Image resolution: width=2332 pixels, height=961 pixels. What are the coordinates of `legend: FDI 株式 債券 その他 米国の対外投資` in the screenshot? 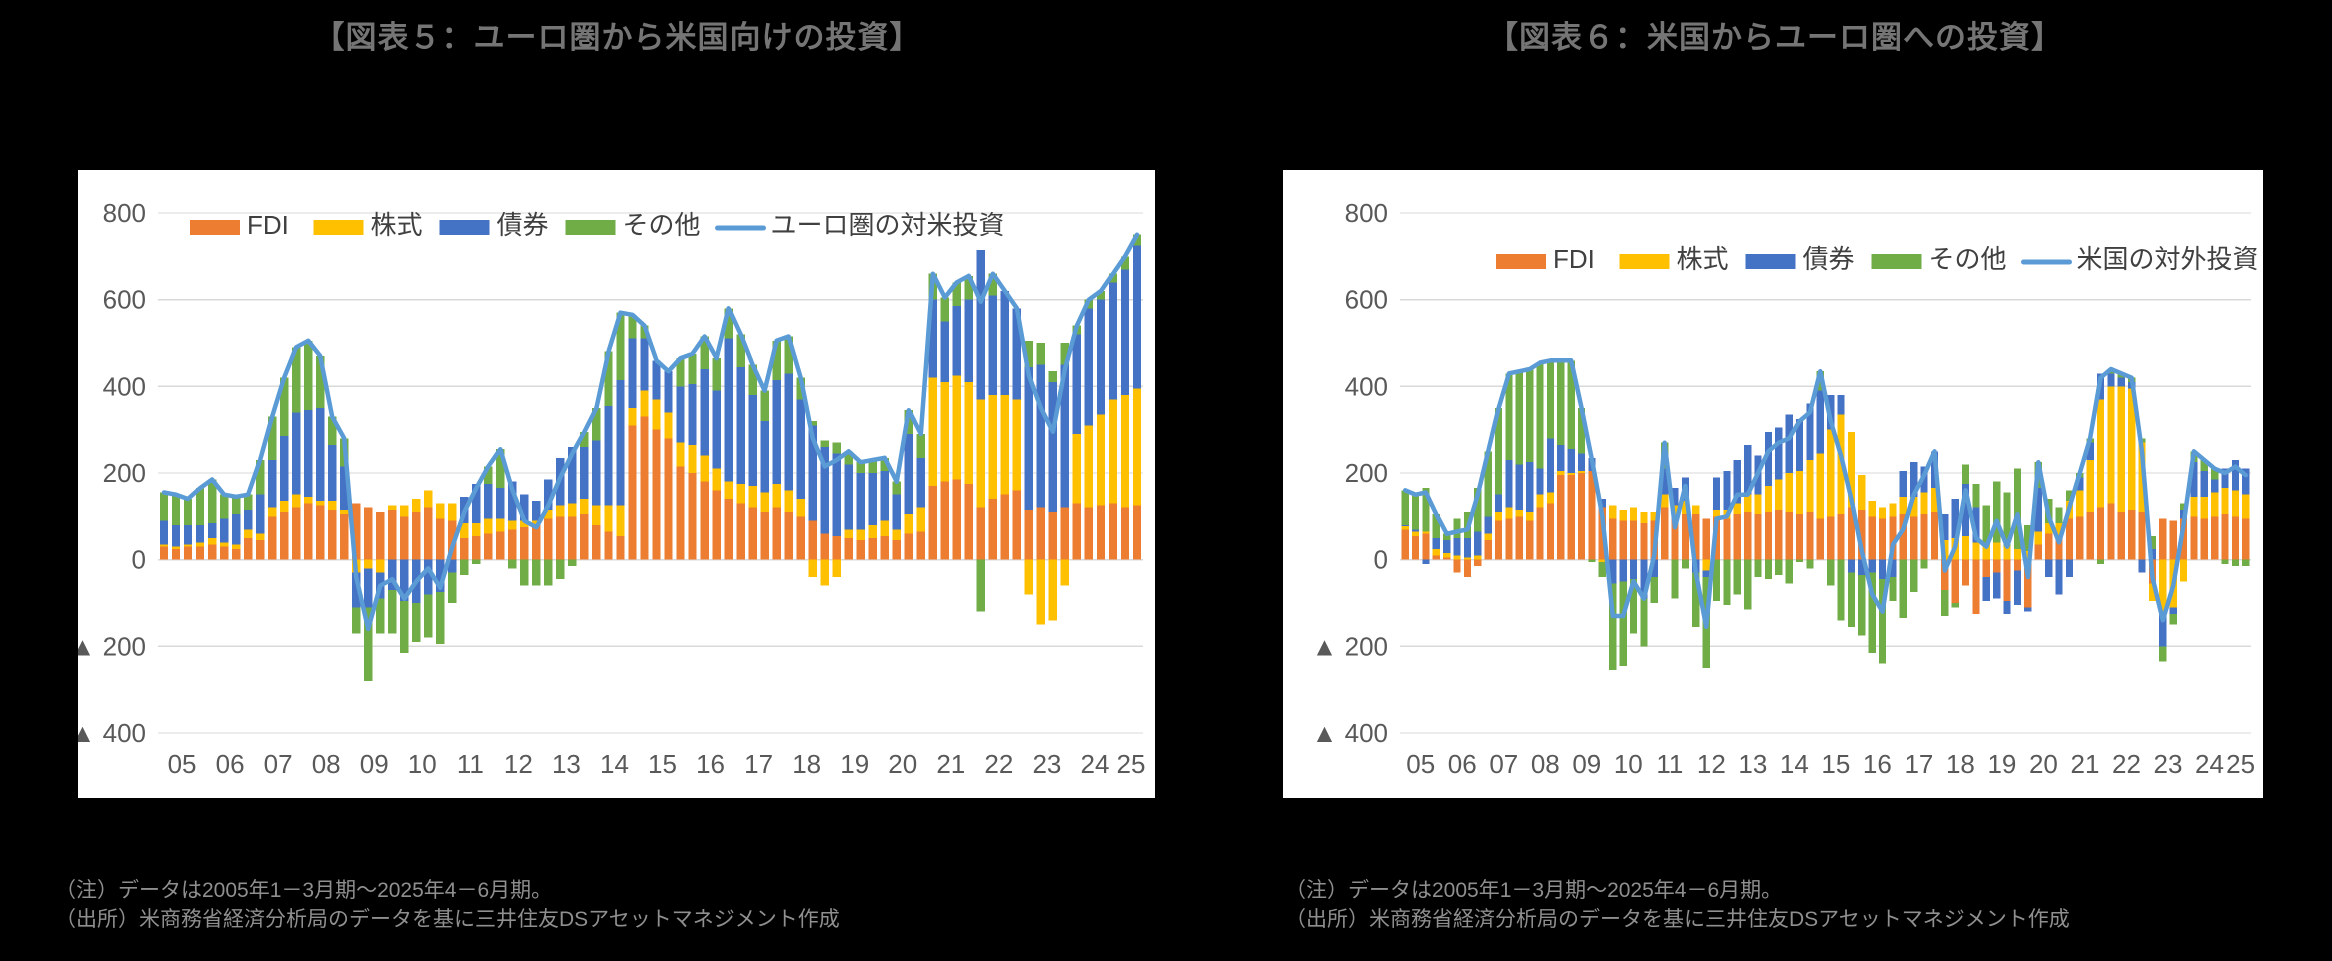 It's located at (1877, 259).